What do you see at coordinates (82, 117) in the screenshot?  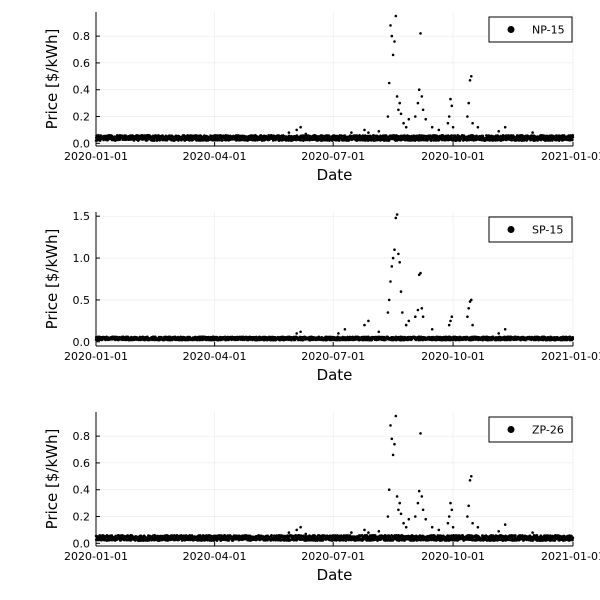 I see `y-tick-label: 0.2` at bounding box center [82, 117].